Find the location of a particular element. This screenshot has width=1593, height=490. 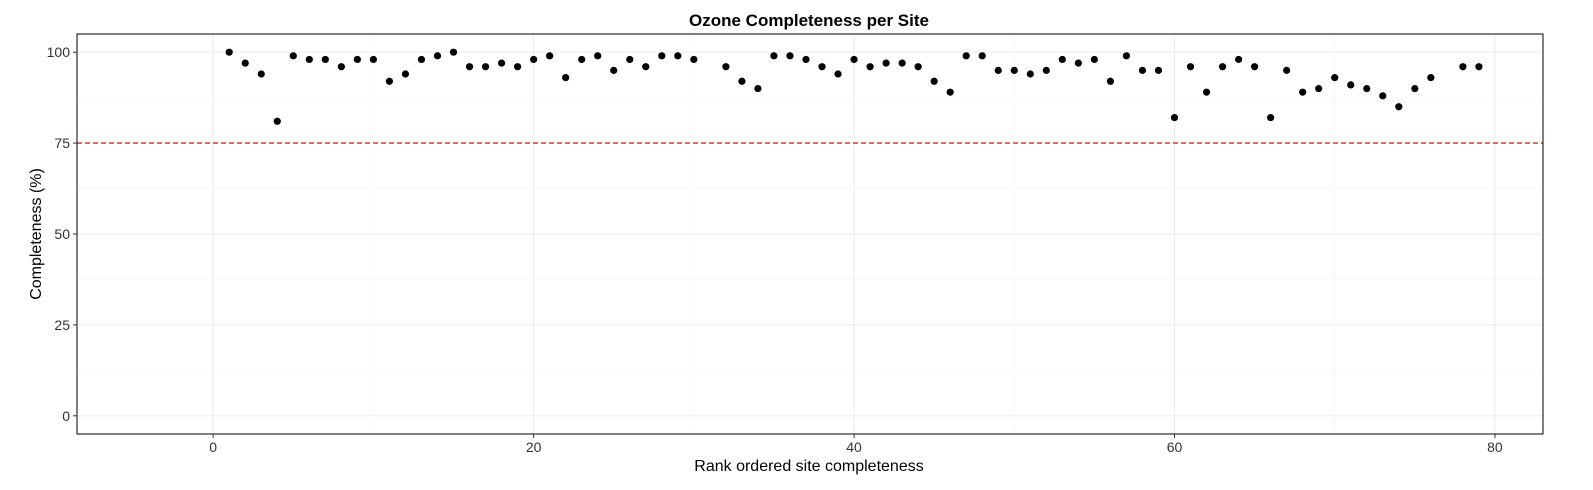

x-axis-title: Rank ordered site completeness is located at coordinates (808, 466).